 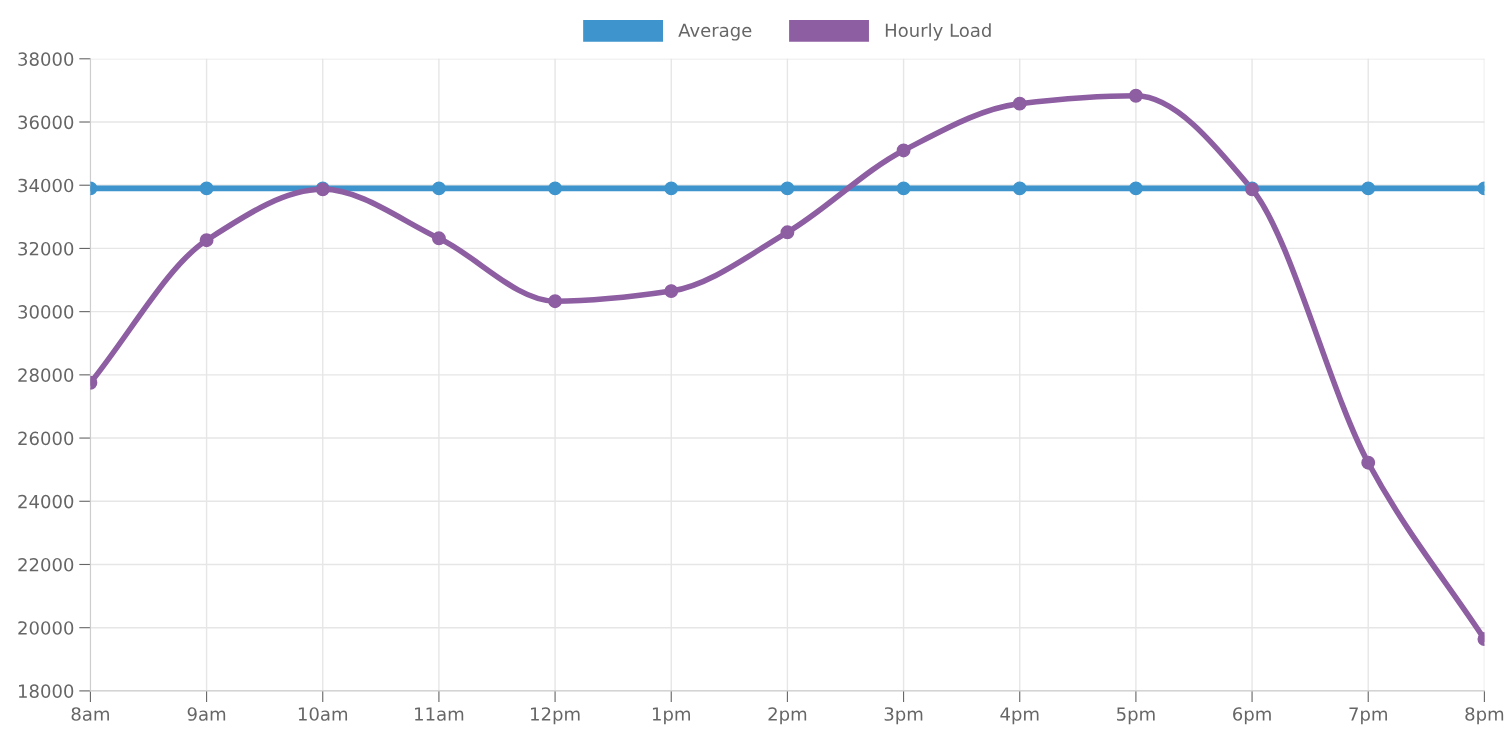 What do you see at coordinates (323, 714) in the screenshot?
I see `x-tick-label: 10am` at bounding box center [323, 714].